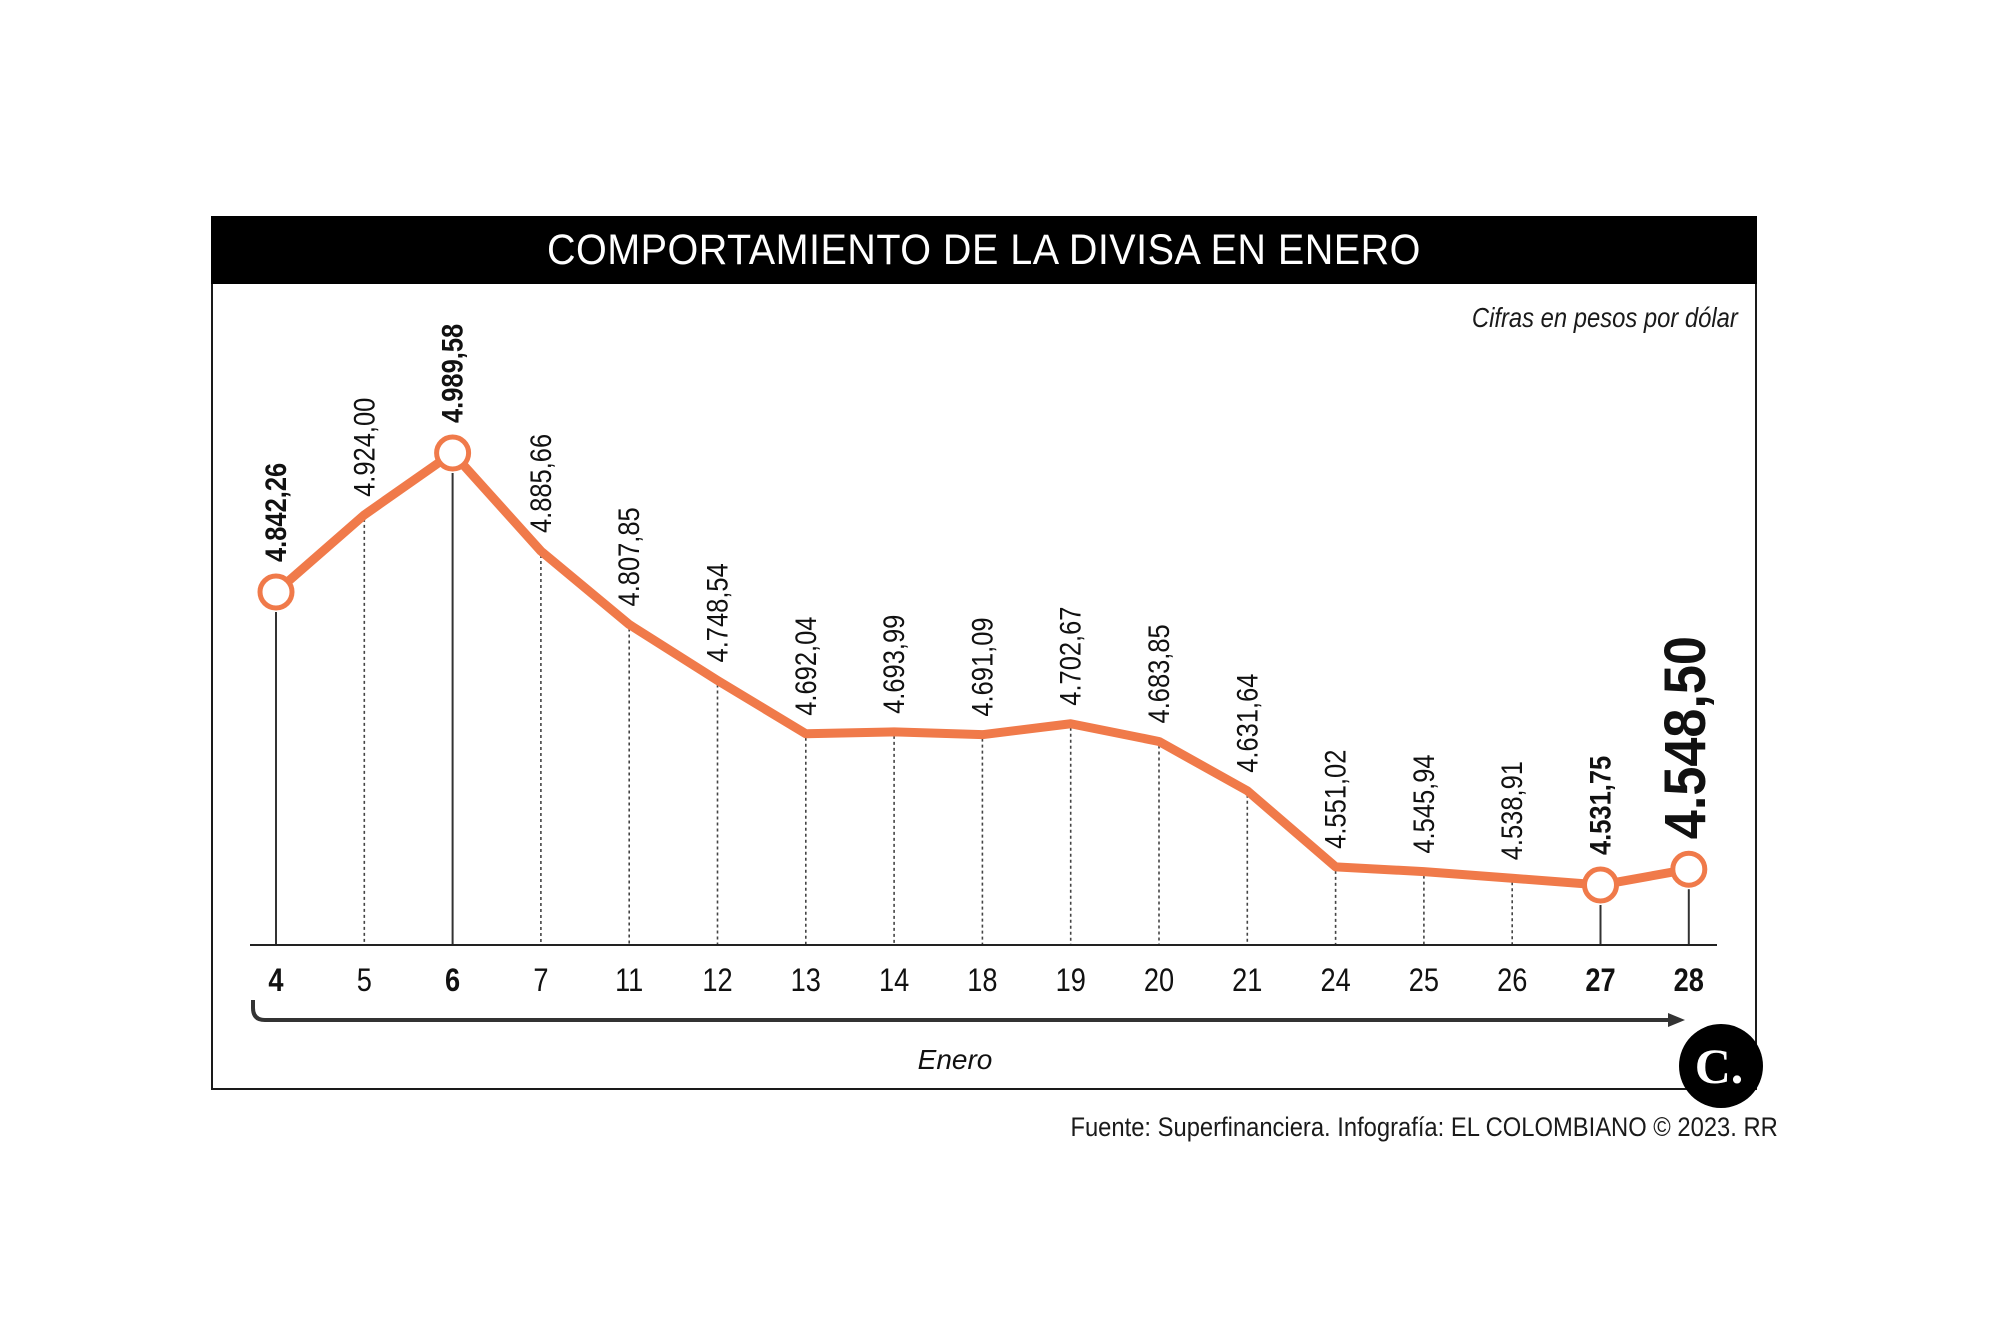  What do you see at coordinates (717, 612) in the screenshot?
I see `data-label: 4.748,54` at bounding box center [717, 612].